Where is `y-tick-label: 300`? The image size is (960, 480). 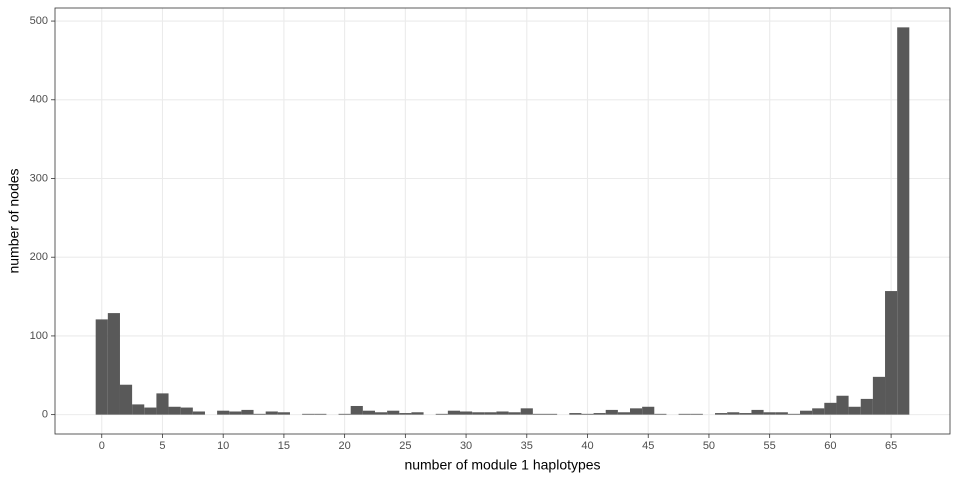
y-tick-label: 300 is located at coordinates (39, 178).